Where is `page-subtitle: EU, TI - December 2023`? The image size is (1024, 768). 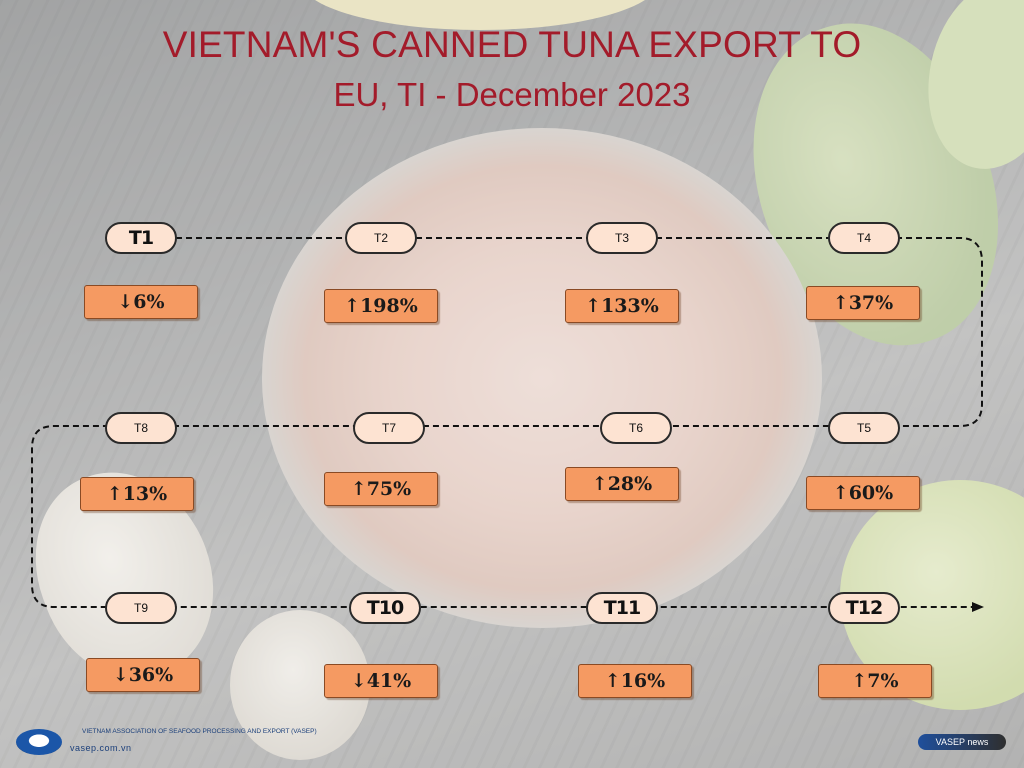 page-subtitle: EU, TI - December 2023 is located at coordinates (512, 94).